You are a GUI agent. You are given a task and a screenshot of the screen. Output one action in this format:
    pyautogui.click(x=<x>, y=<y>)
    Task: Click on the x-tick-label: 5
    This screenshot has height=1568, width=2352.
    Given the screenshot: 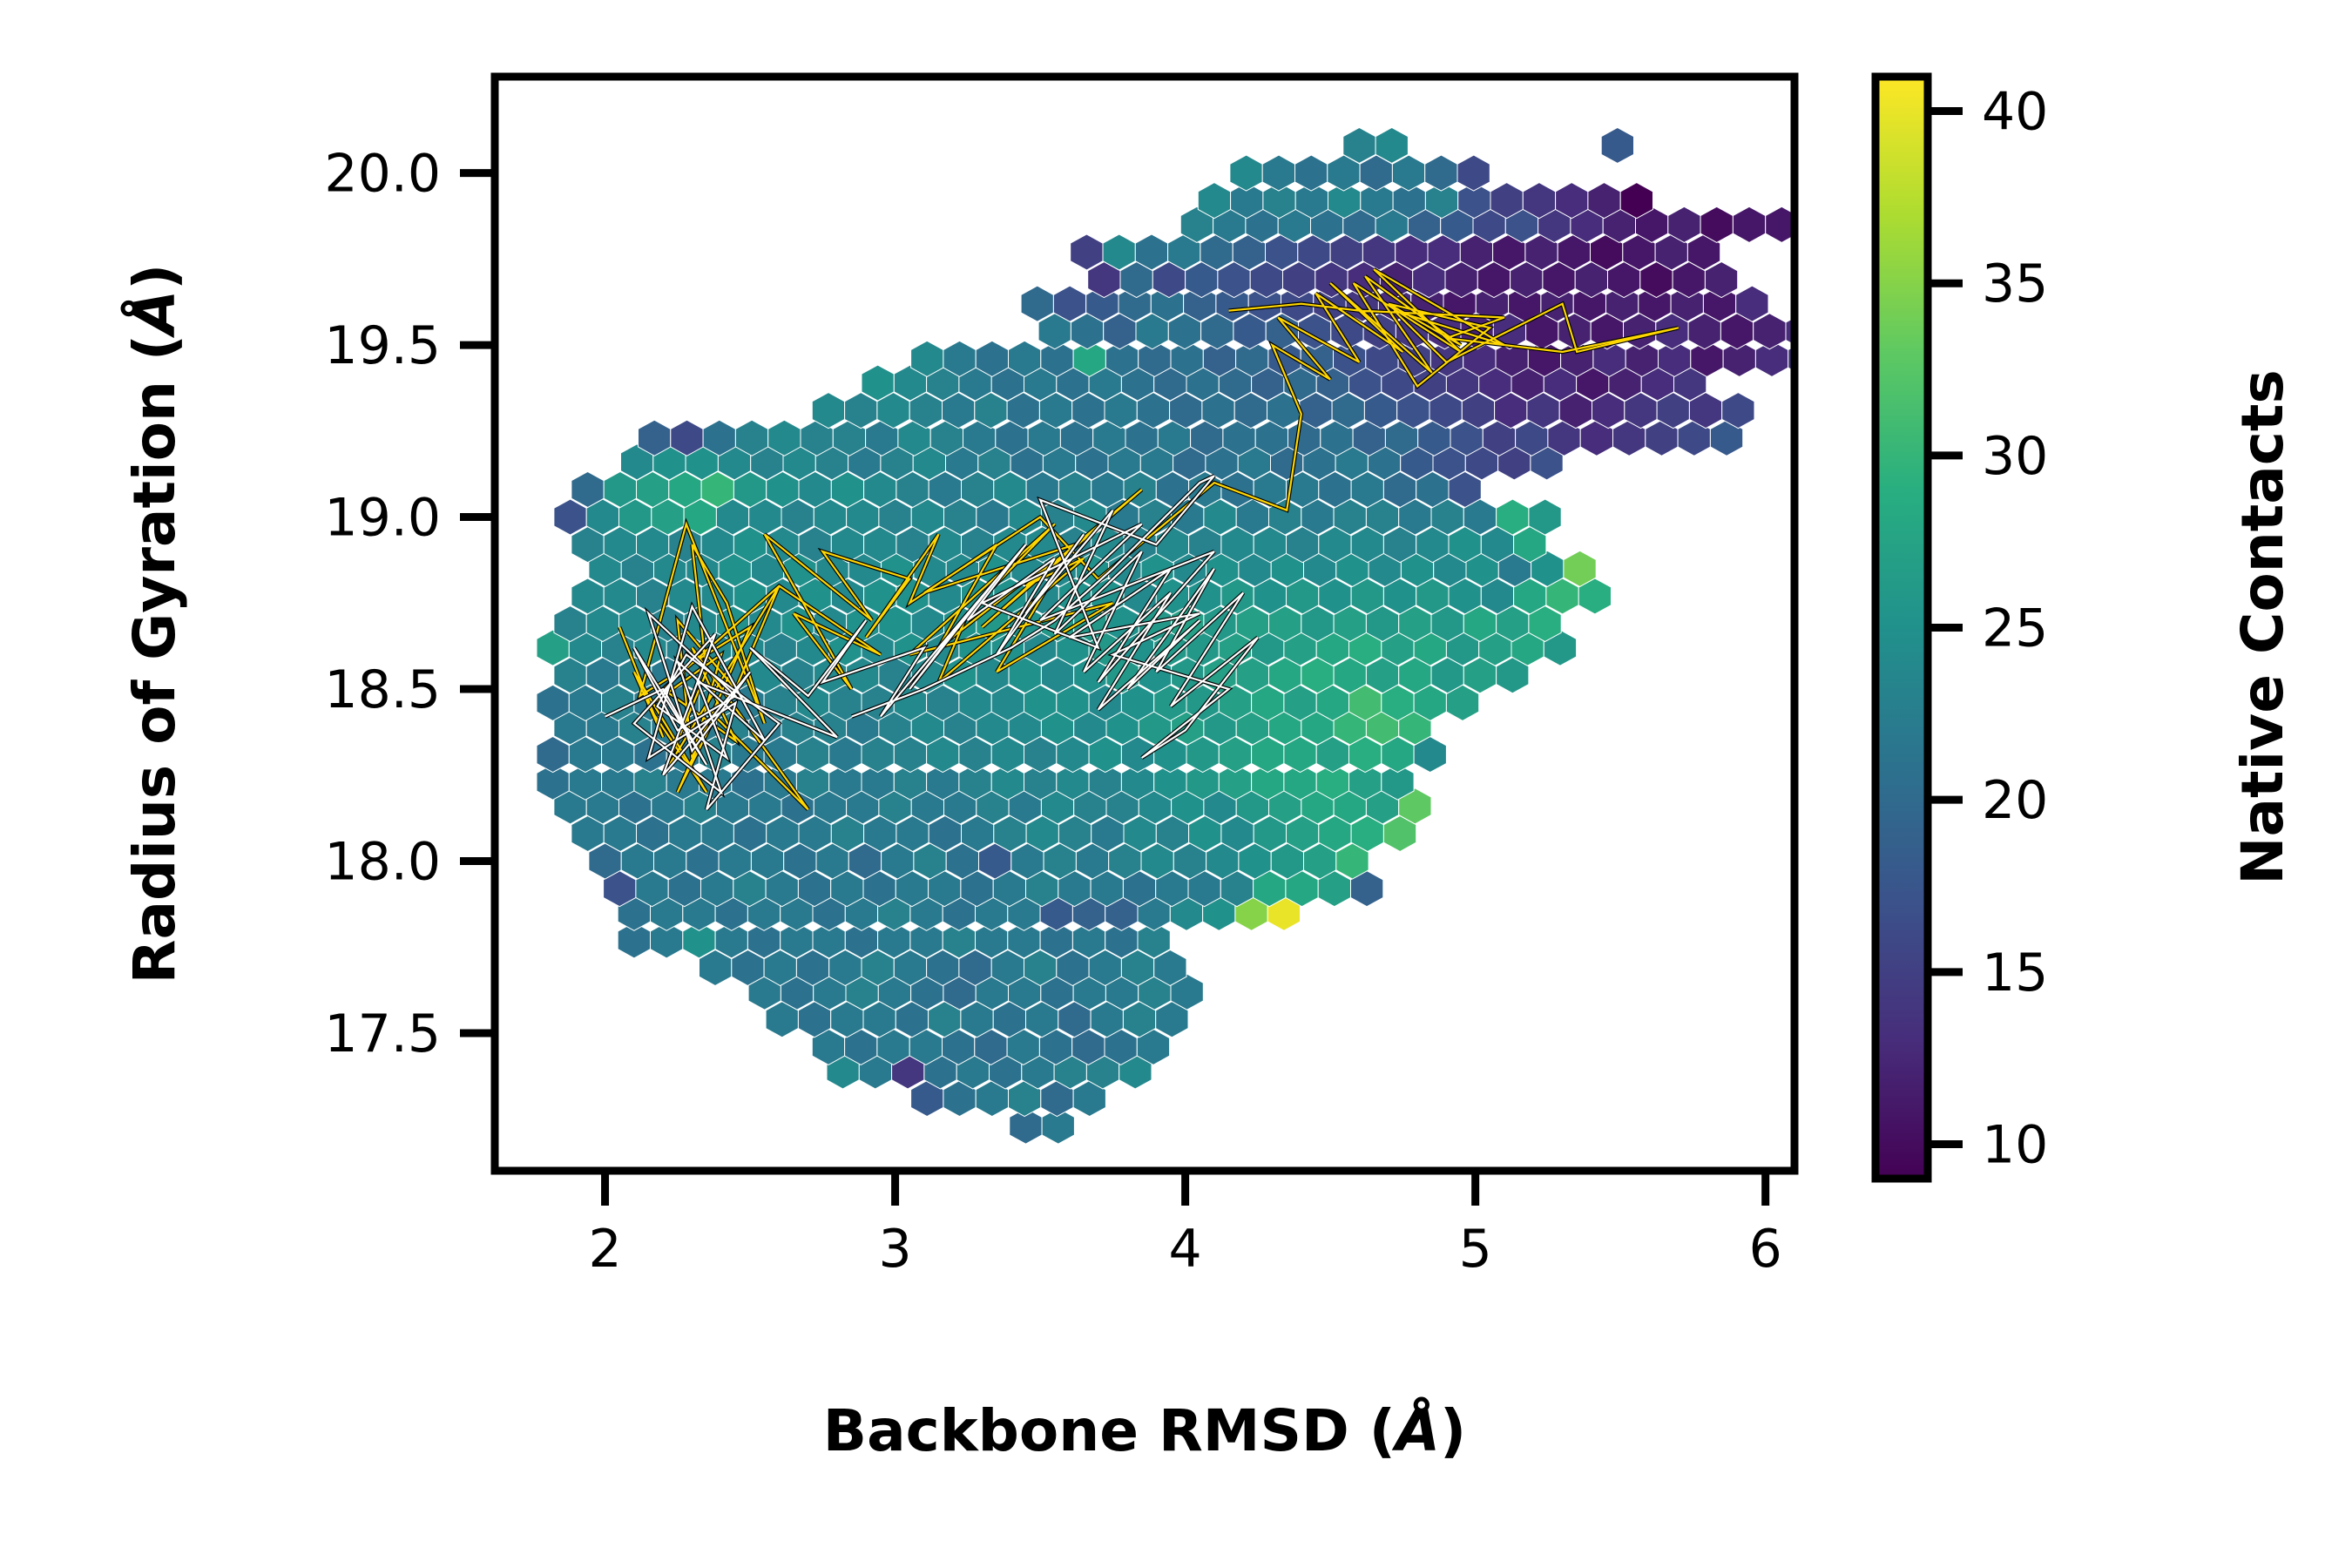 What is the action you would take?
    pyautogui.click(x=1476, y=1250)
    